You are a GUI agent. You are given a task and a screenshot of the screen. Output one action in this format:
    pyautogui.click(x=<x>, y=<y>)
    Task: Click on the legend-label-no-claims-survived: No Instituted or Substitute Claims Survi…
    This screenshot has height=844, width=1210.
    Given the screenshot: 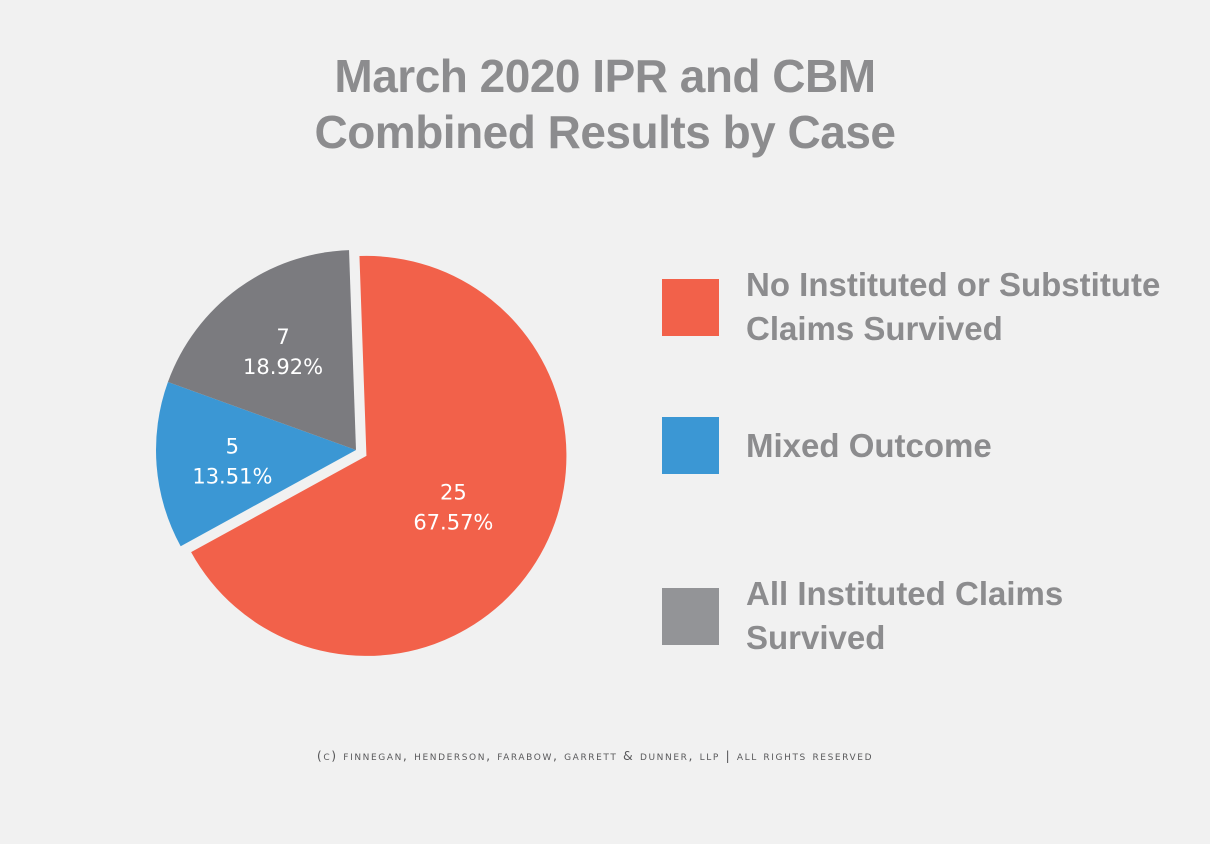 What is the action you would take?
    pyautogui.click(x=966, y=307)
    